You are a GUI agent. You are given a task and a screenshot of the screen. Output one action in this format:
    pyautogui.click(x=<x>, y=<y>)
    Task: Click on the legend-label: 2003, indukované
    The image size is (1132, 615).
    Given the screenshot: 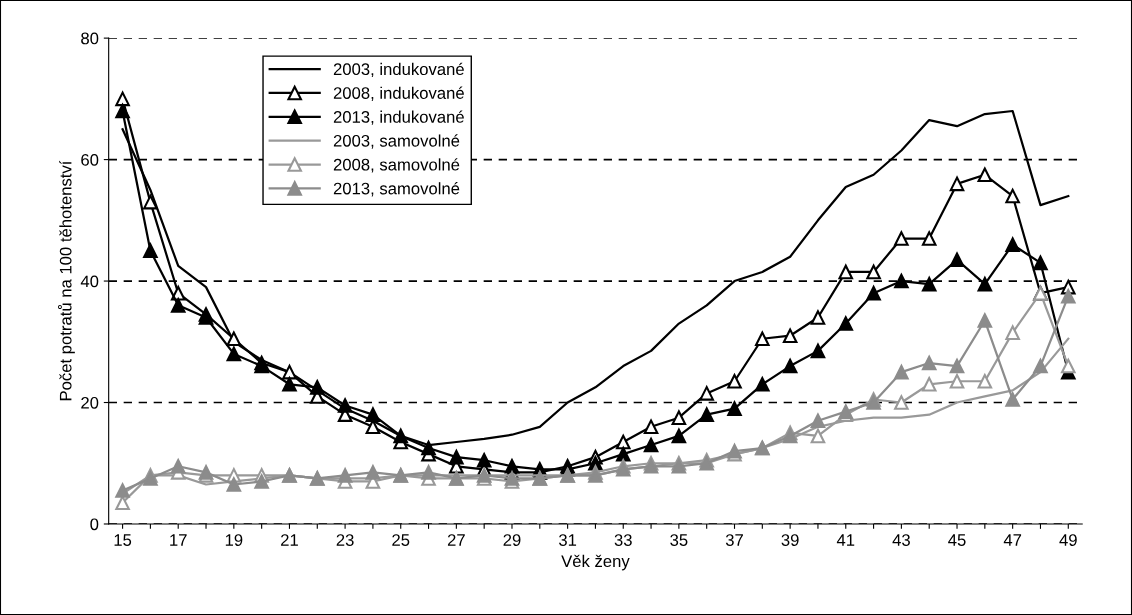 What is the action you would take?
    pyautogui.click(x=398, y=70)
    